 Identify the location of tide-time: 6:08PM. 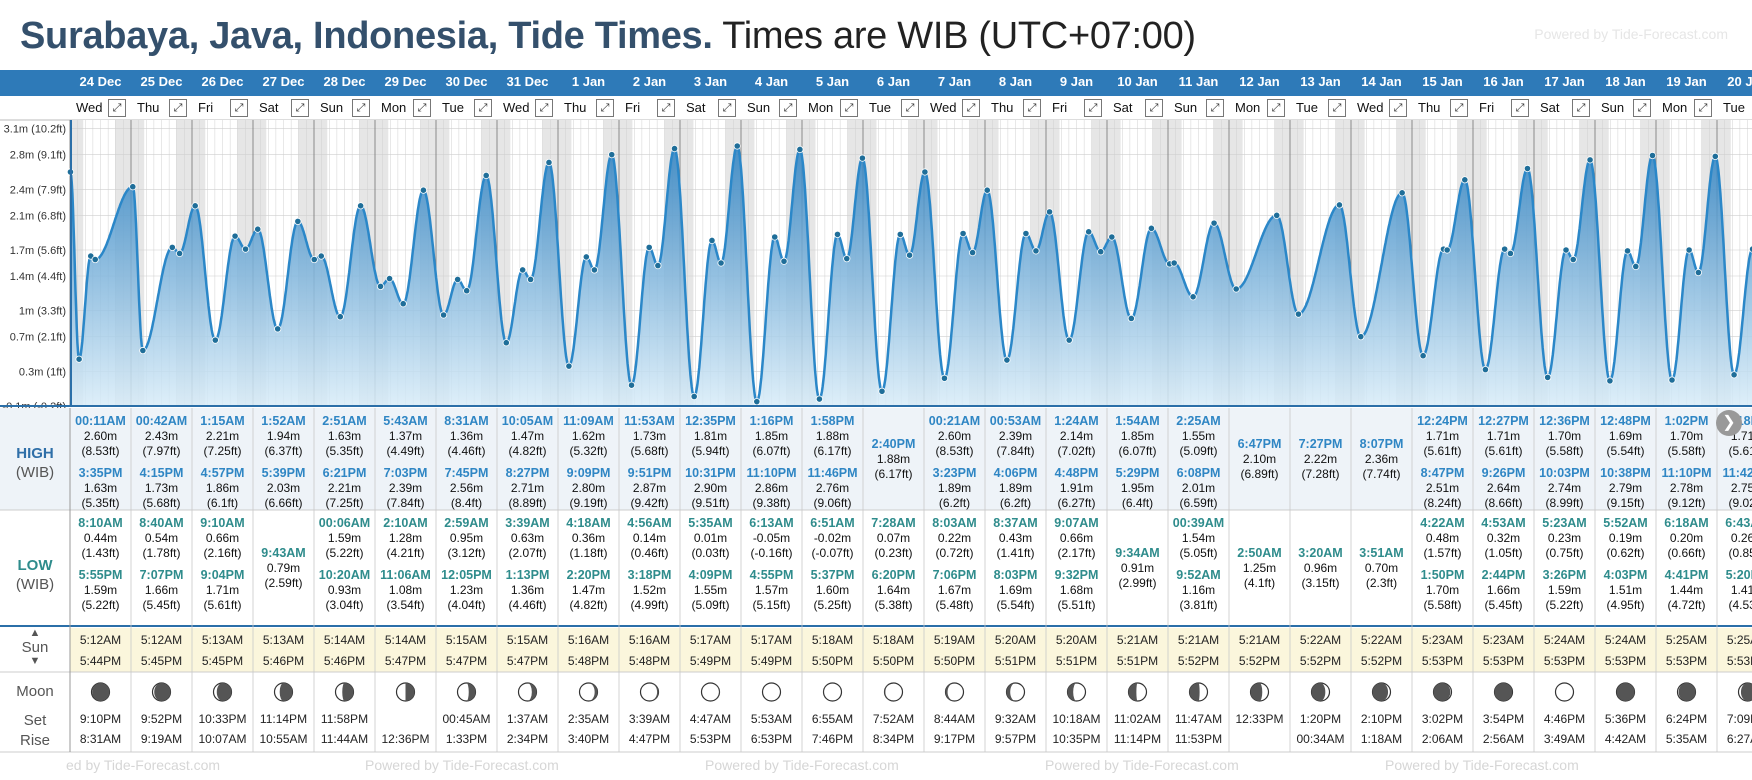
(1198, 473).